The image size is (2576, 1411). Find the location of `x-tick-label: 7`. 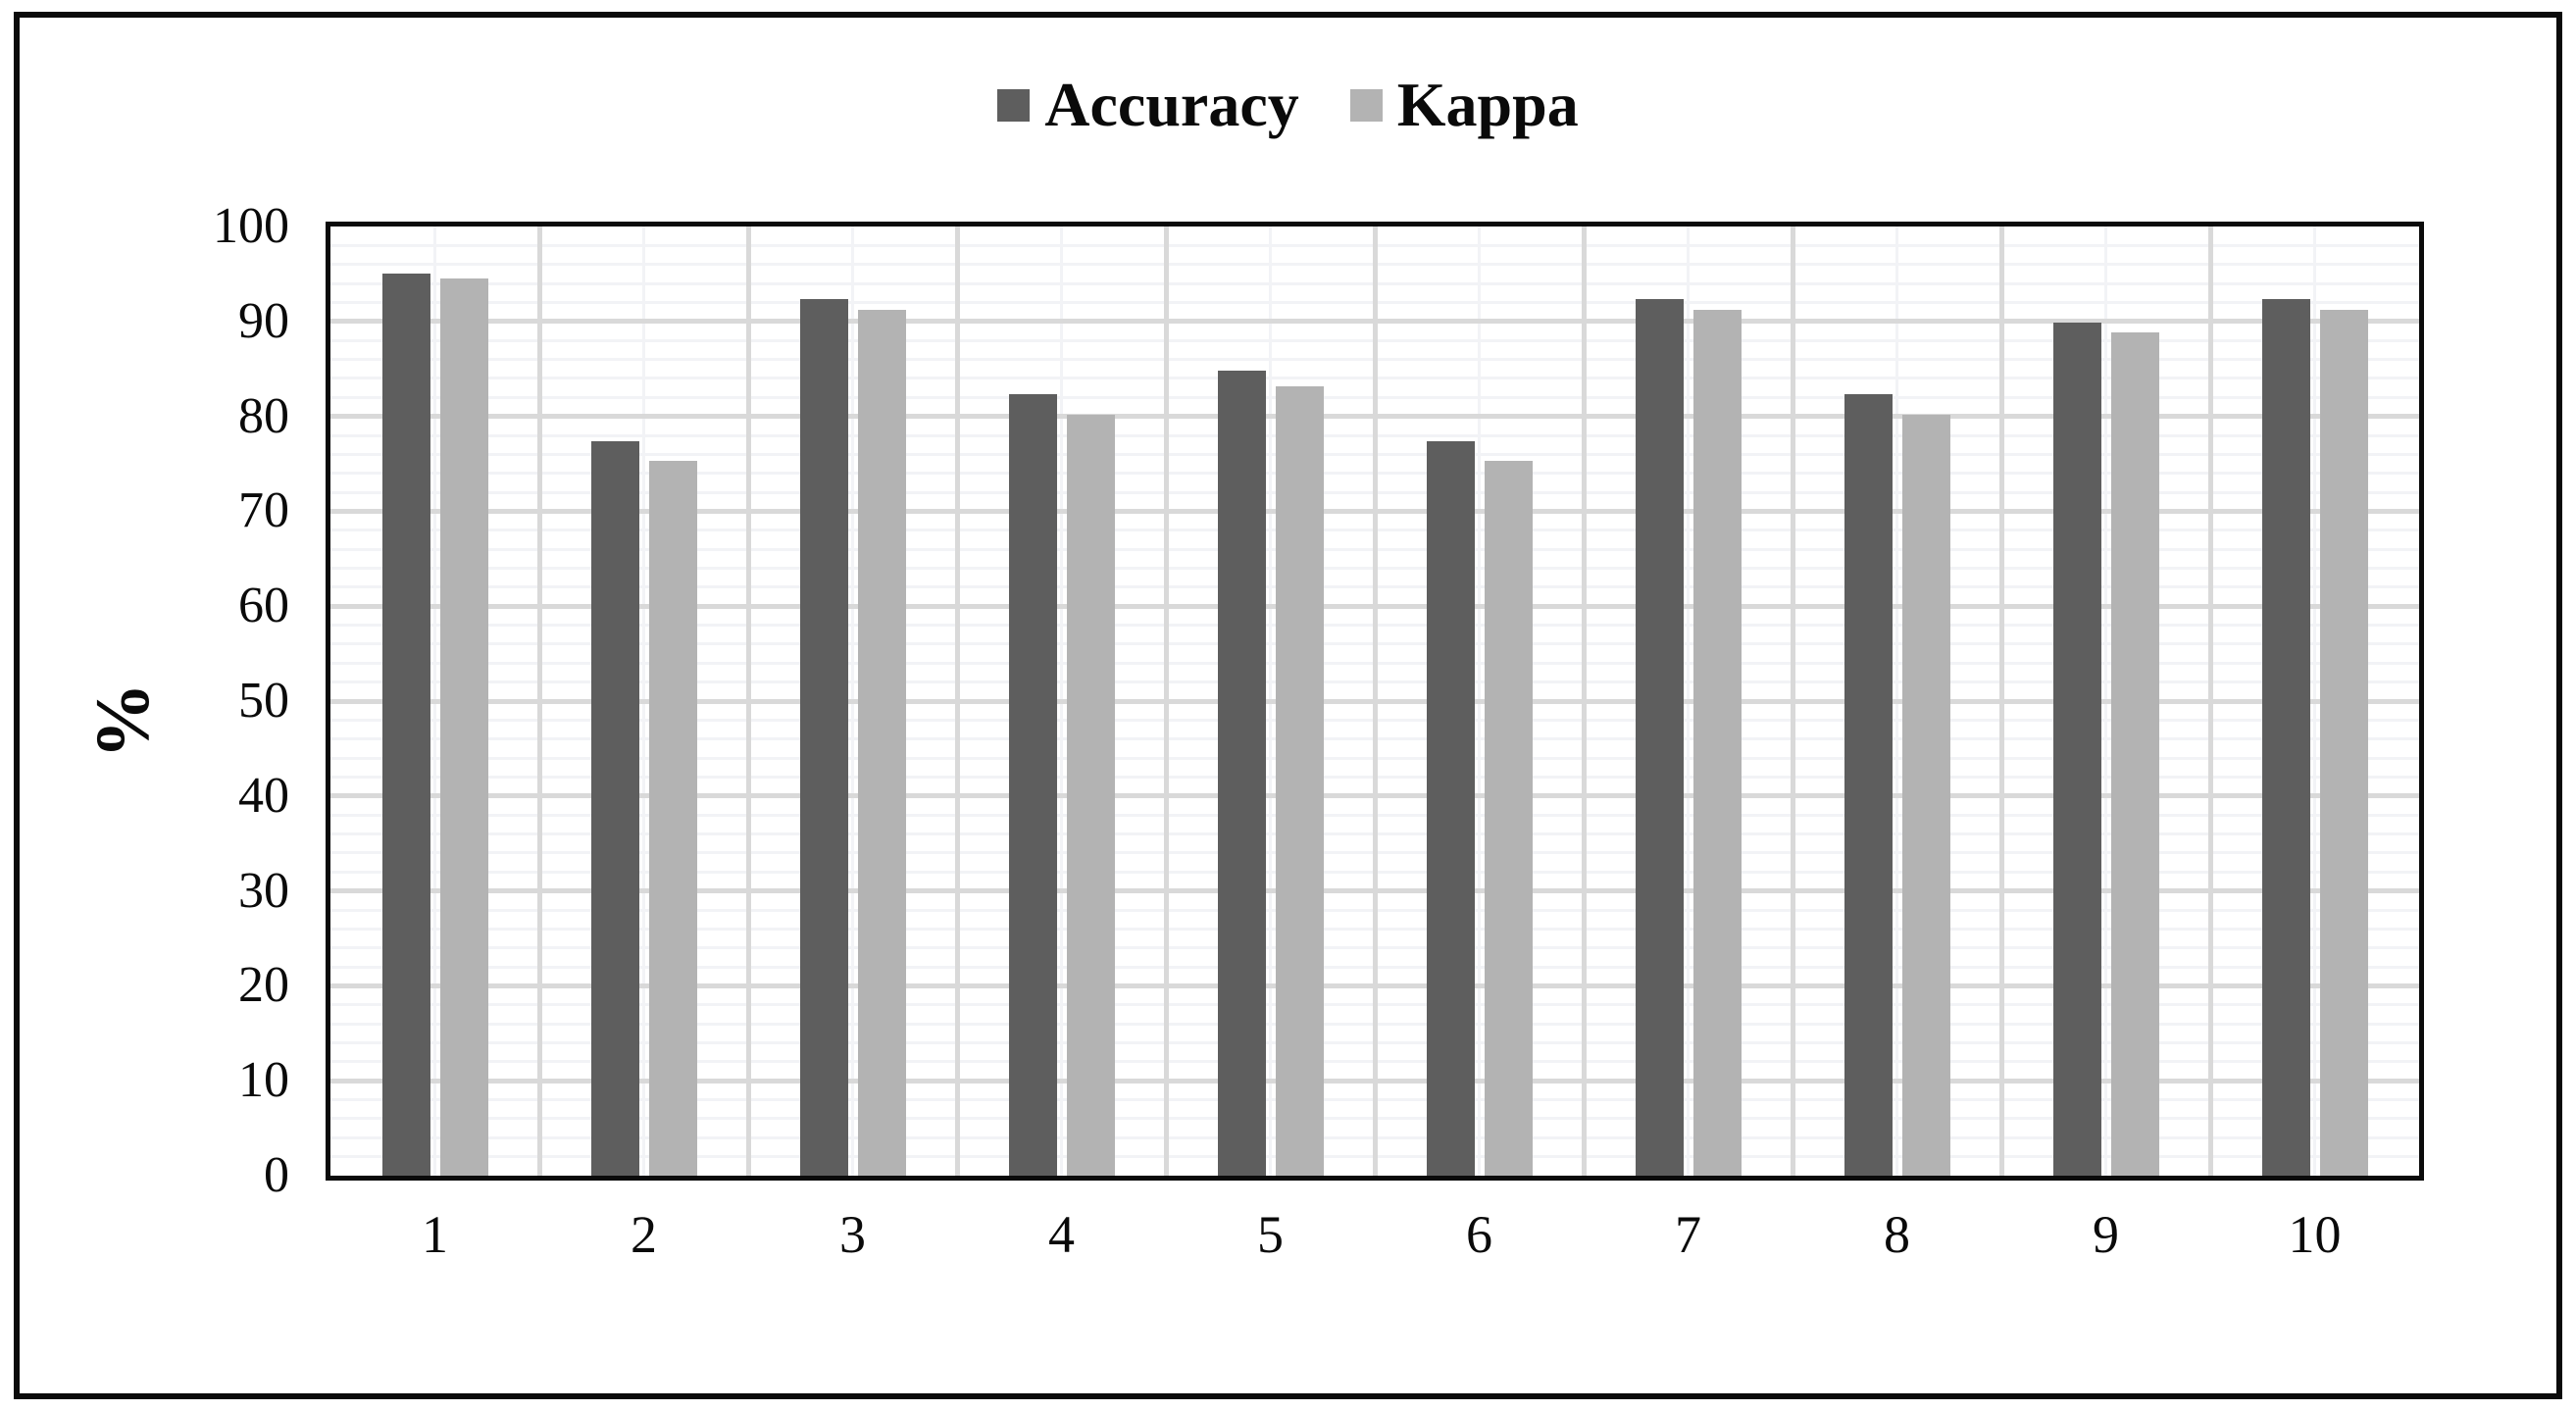

x-tick-label: 7 is located at coordinates (1688, 1235).